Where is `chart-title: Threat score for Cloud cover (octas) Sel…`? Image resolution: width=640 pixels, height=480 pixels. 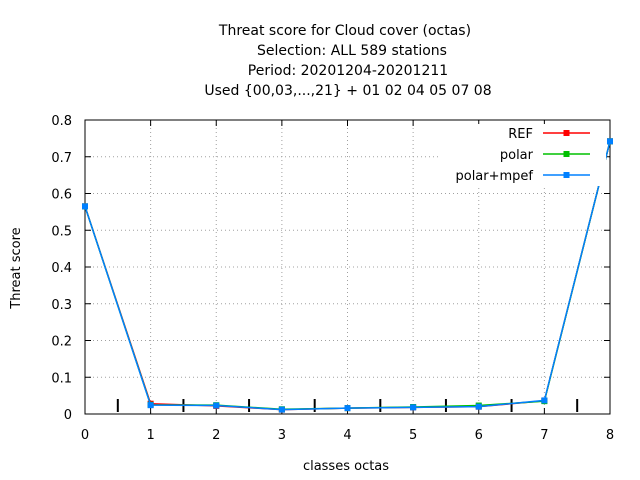
chart-title: Threat score for Cloud cover (octas) Sel… is located at coordinates (347, 61).